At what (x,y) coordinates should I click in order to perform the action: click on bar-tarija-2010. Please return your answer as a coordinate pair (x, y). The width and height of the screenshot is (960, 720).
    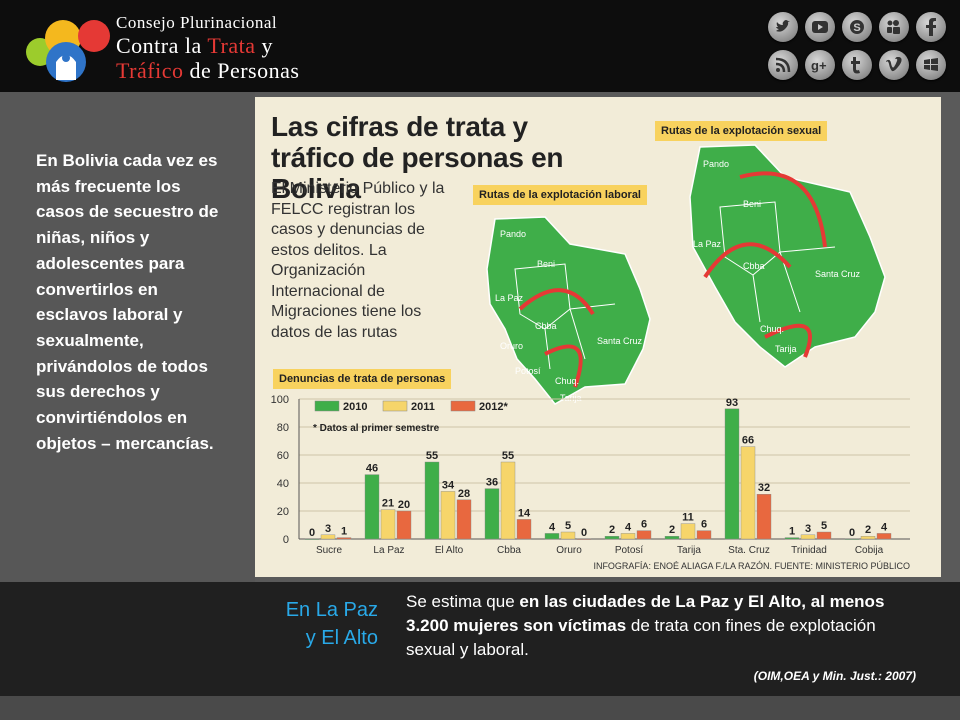
    Looking at the image, I should click on (672, 537).